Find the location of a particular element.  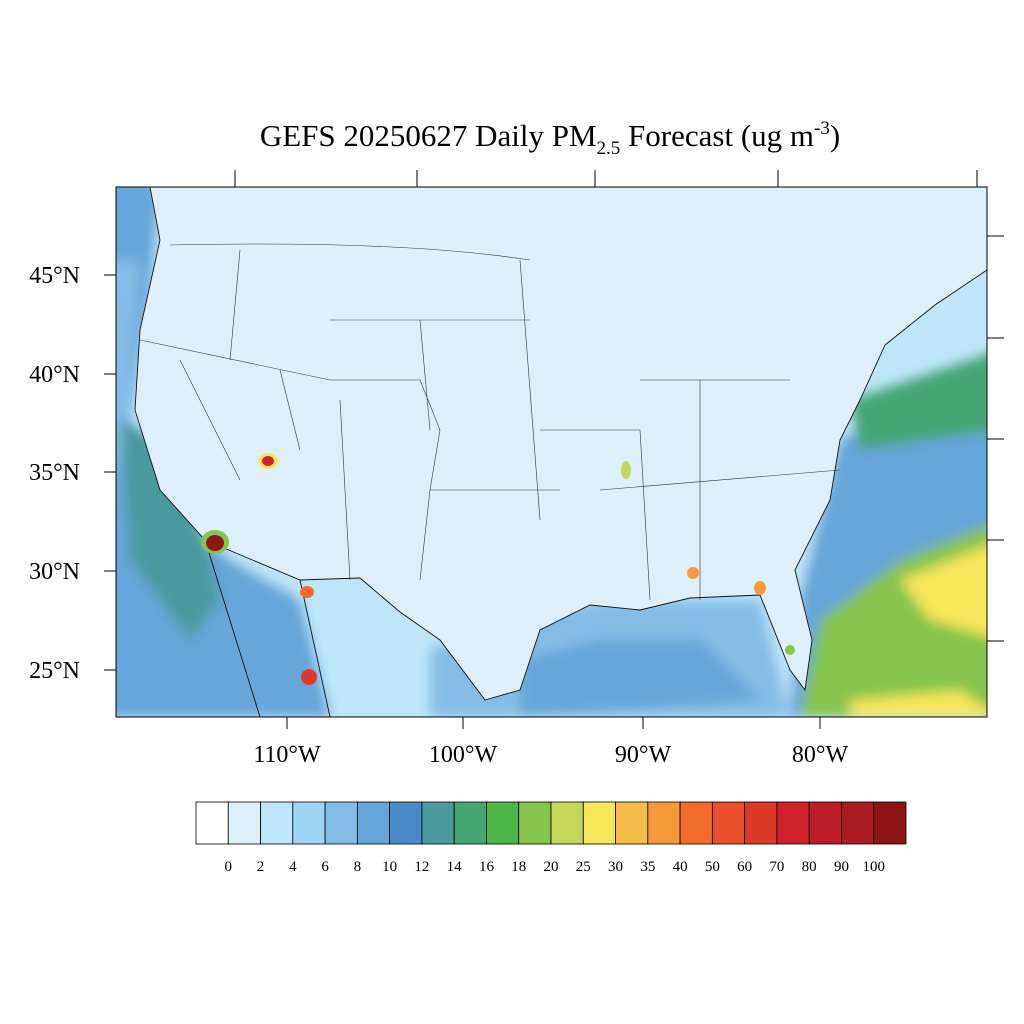

lon-label: 110°W is located at coordinates (287, 755).